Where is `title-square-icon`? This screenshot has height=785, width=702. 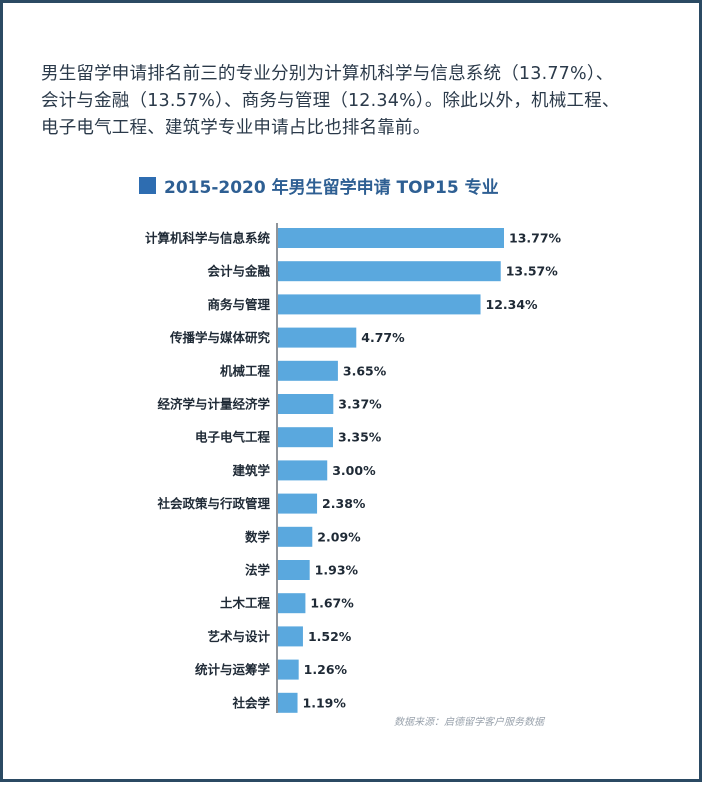 title-square-icon is located at coordinates (147, 185).